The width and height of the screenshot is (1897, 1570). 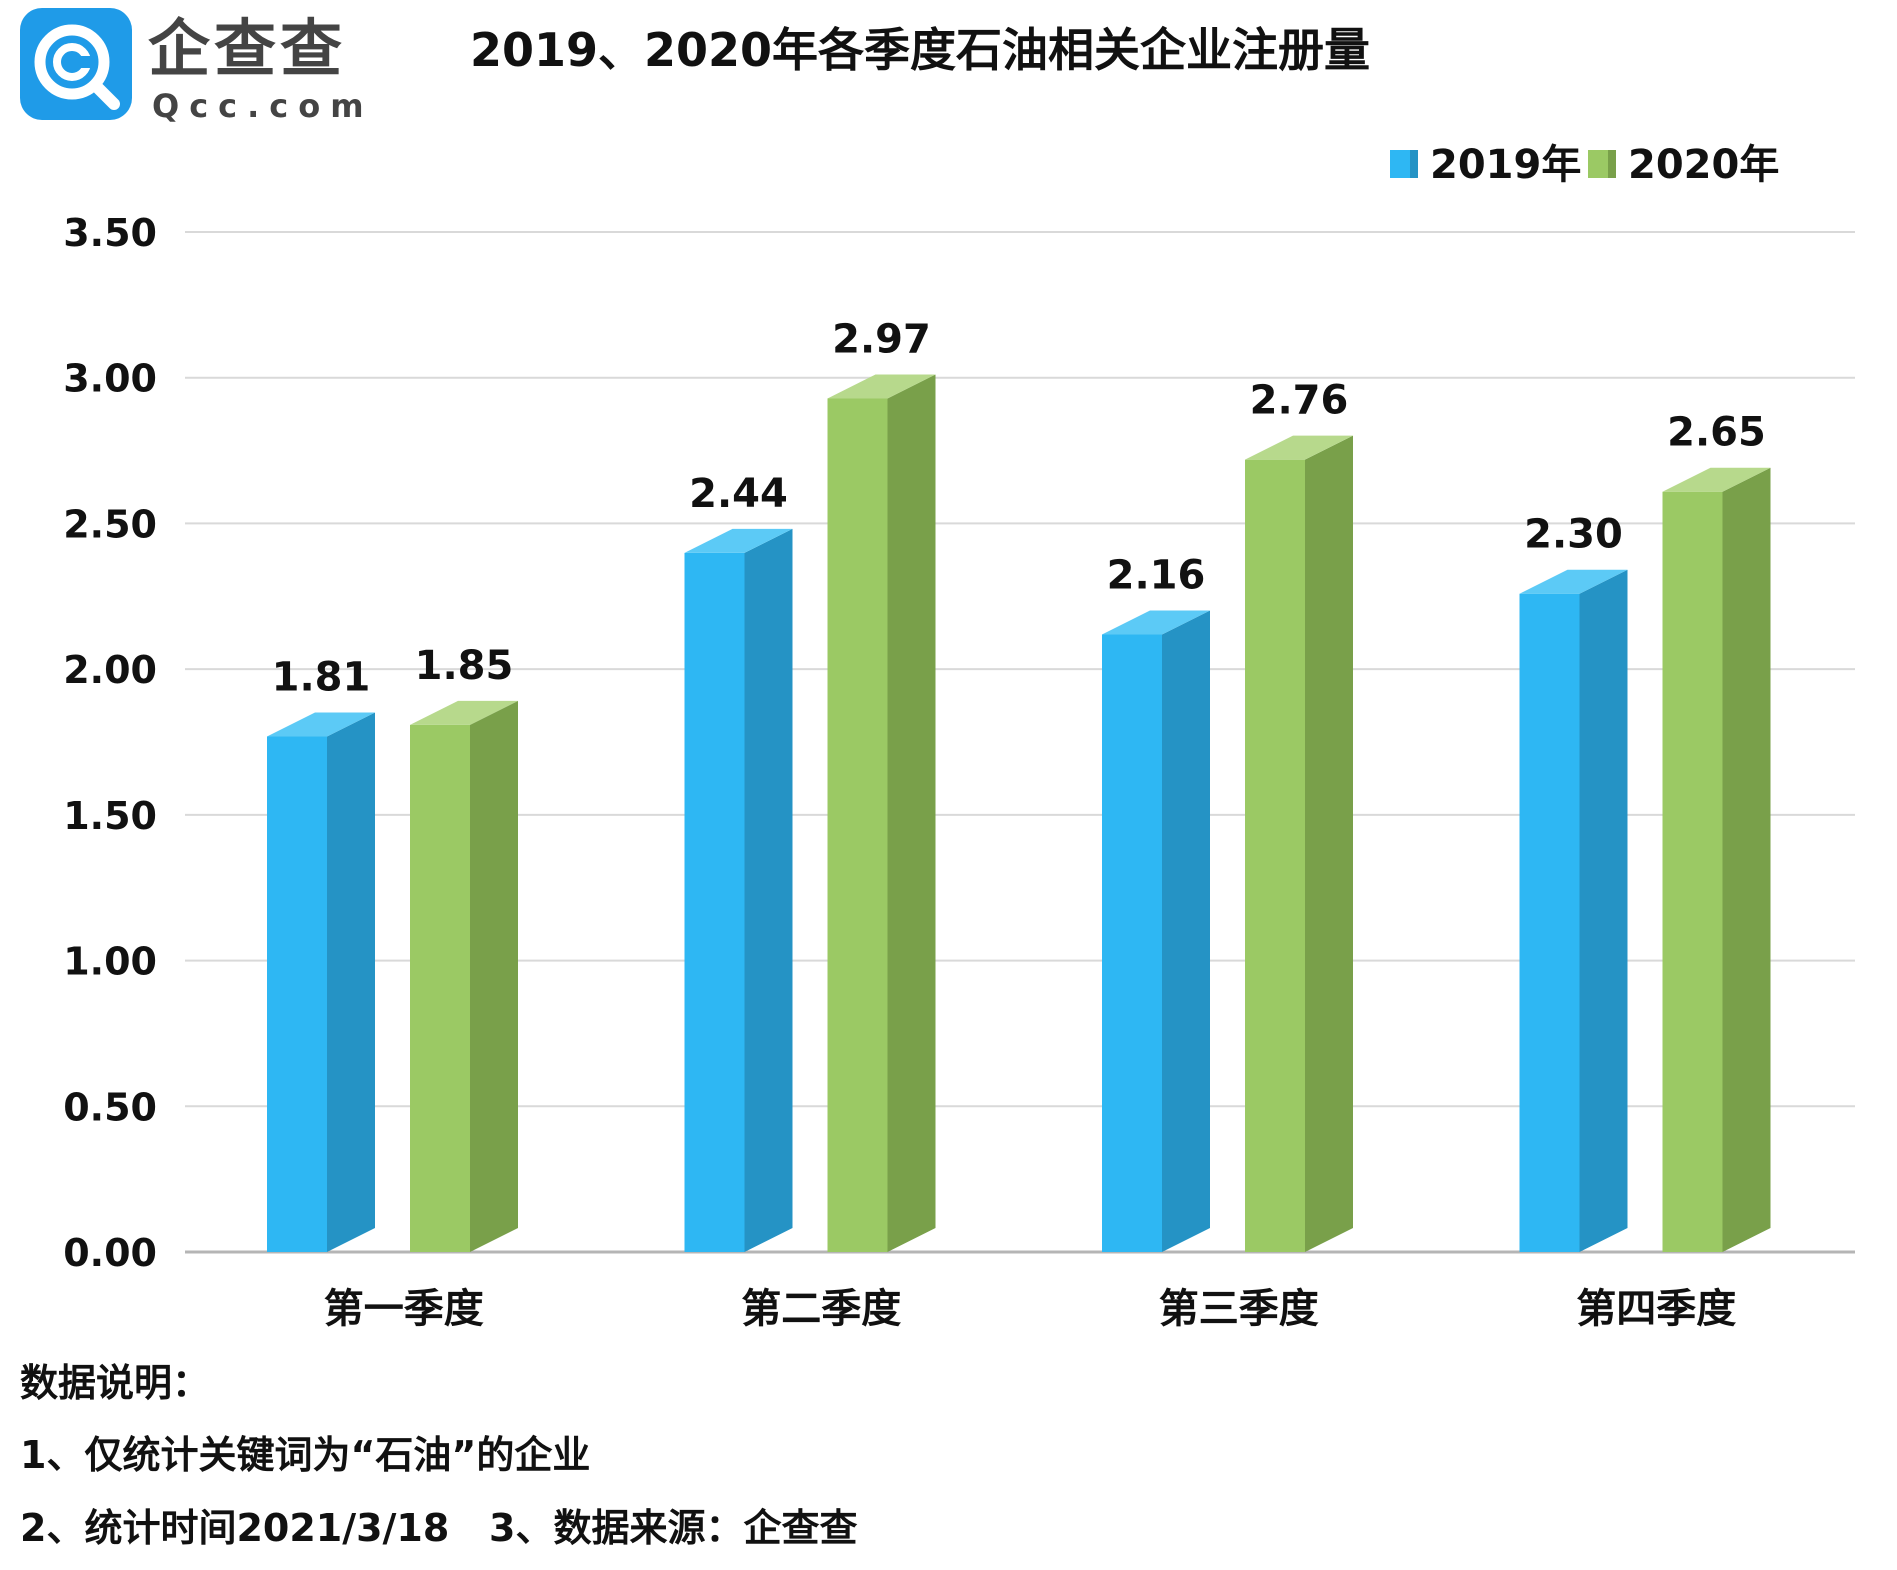 What do you see at coordinates (1573, 535) in the screenshot?
I see `value-label: 2.30` at bounding box center [1573, 535].